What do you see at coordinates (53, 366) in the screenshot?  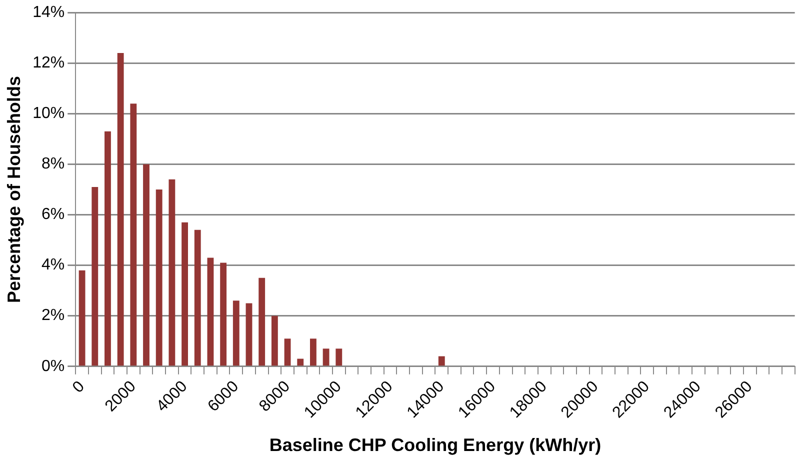 I see `y-tick-label: 0%` at bounding box center [53, 366].